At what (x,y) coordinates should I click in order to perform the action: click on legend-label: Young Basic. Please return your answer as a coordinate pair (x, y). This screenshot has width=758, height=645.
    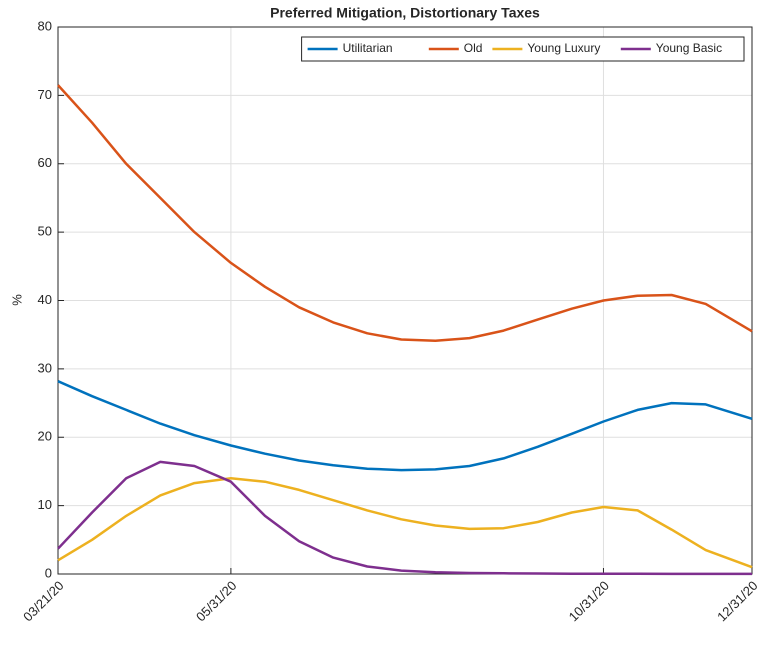
    Looking at the image, I should click on (689, 48).